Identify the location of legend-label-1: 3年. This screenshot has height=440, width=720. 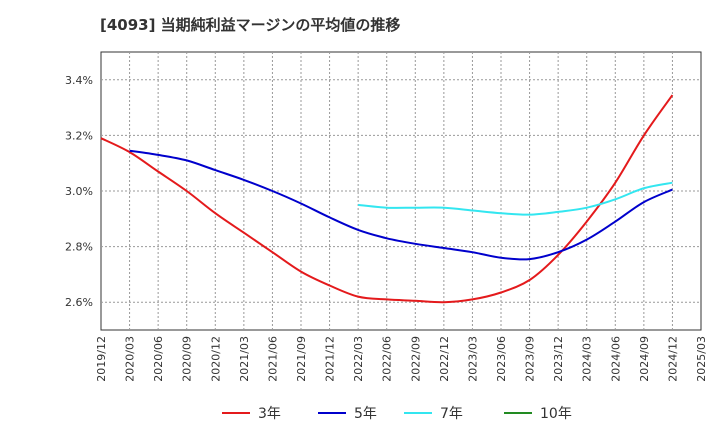
(269, 414).